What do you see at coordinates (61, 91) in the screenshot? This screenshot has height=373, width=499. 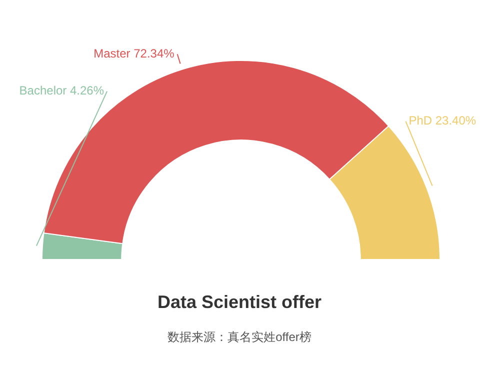 I see `slice-label: Bachelor 4.26%` at bounding box center [61, 91].